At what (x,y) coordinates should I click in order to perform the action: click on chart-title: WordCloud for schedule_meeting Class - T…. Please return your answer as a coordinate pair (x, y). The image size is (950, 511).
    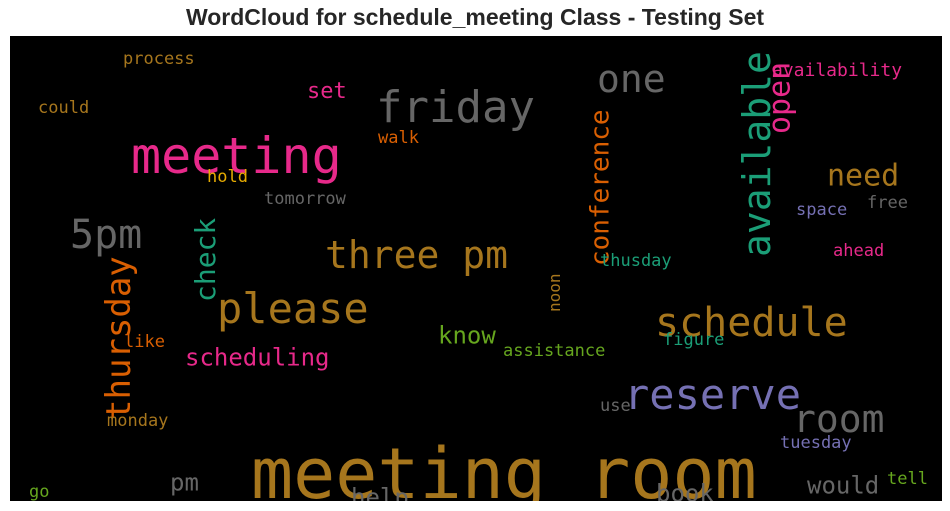
    Looking at the image, I should click on (475, 17).